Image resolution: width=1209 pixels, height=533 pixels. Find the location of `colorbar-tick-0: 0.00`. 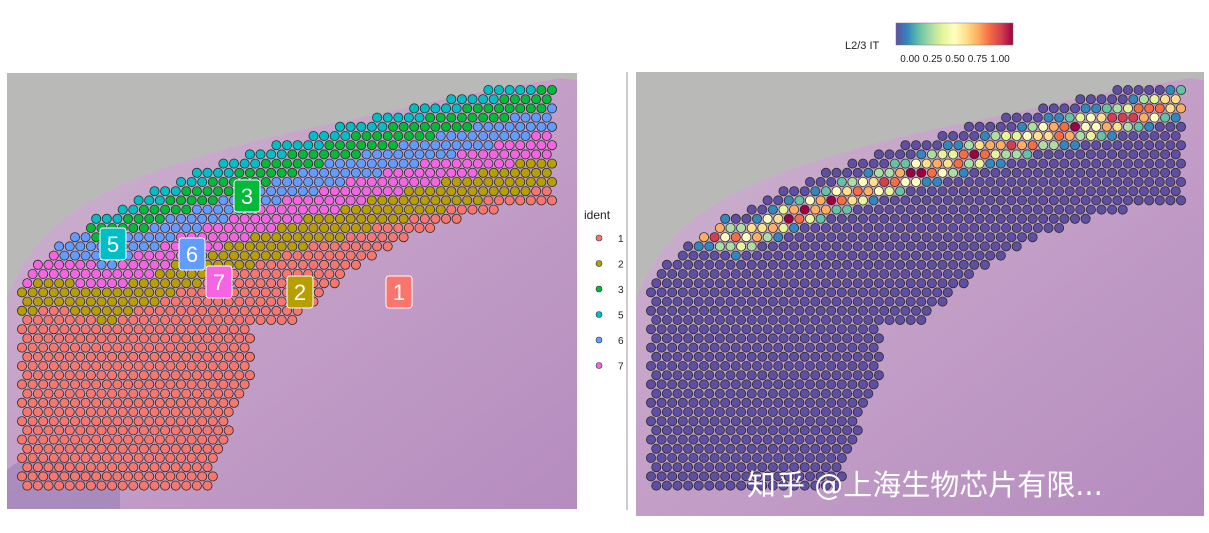

colorbar-tick-0: 0.00 is located at coordinates (910, 59).